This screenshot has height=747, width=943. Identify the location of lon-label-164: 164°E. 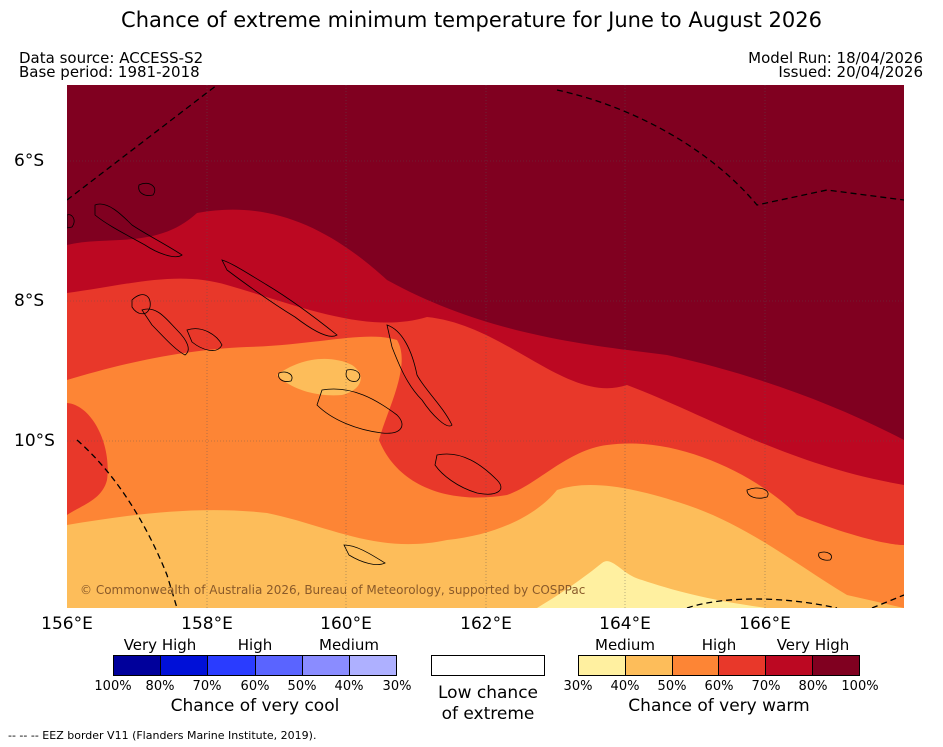
(625, 624).